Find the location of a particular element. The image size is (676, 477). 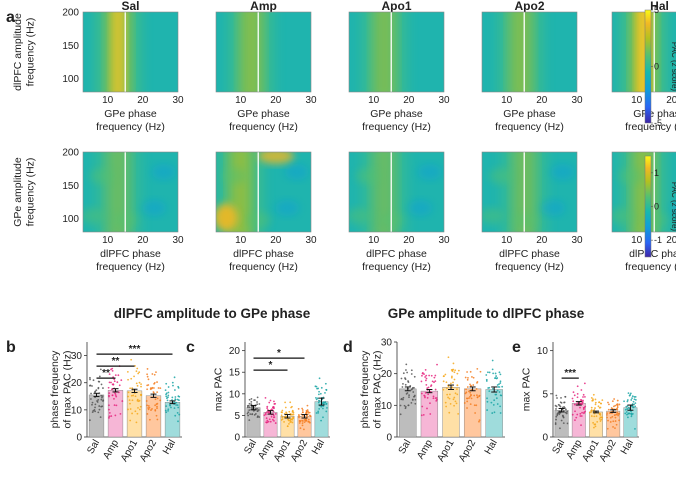

y-axis-label: phase frequencyof max PAC (Hz) is located at coordinates (371, 389).